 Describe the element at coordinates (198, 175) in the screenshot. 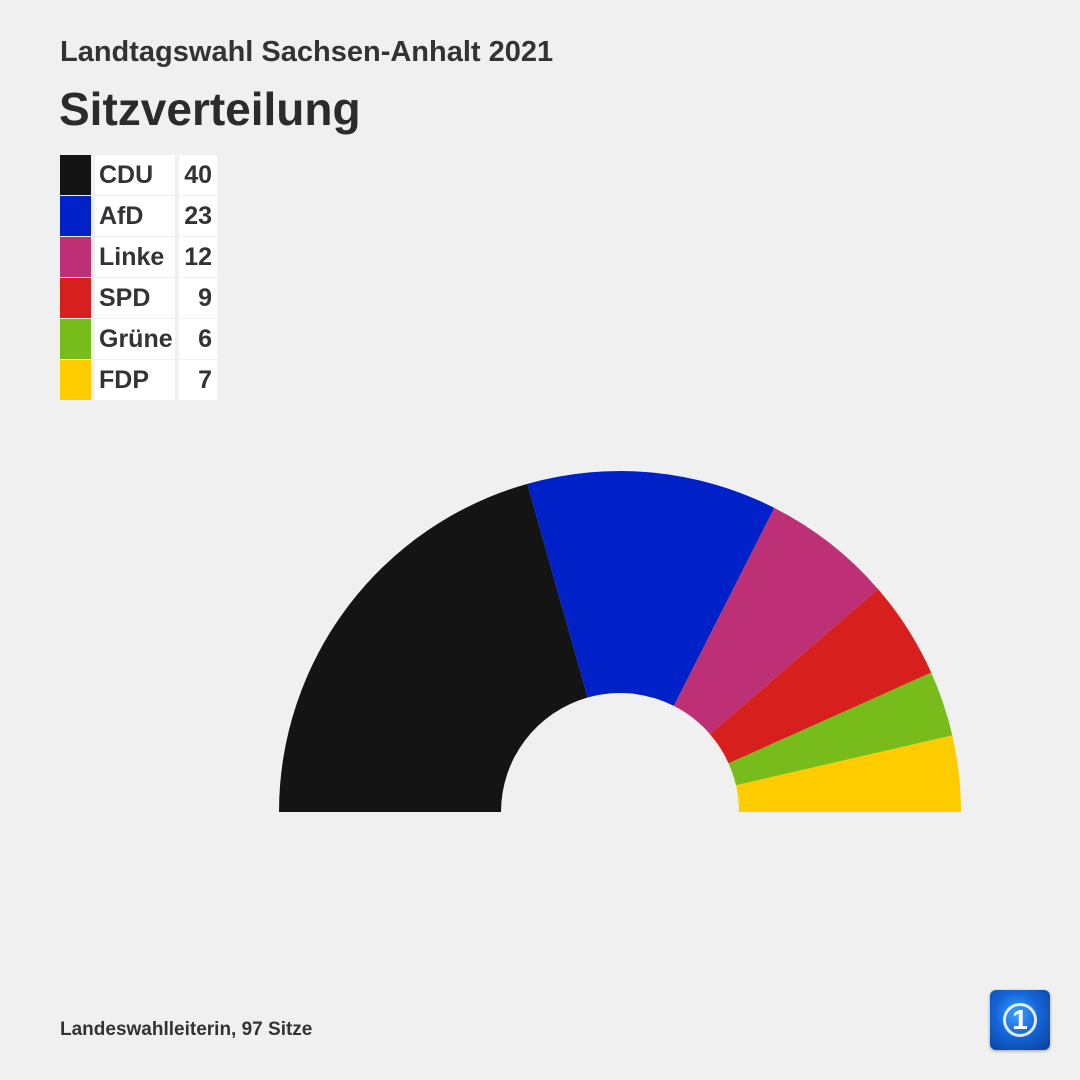

I see `legend-seat-count: 40` at that location.